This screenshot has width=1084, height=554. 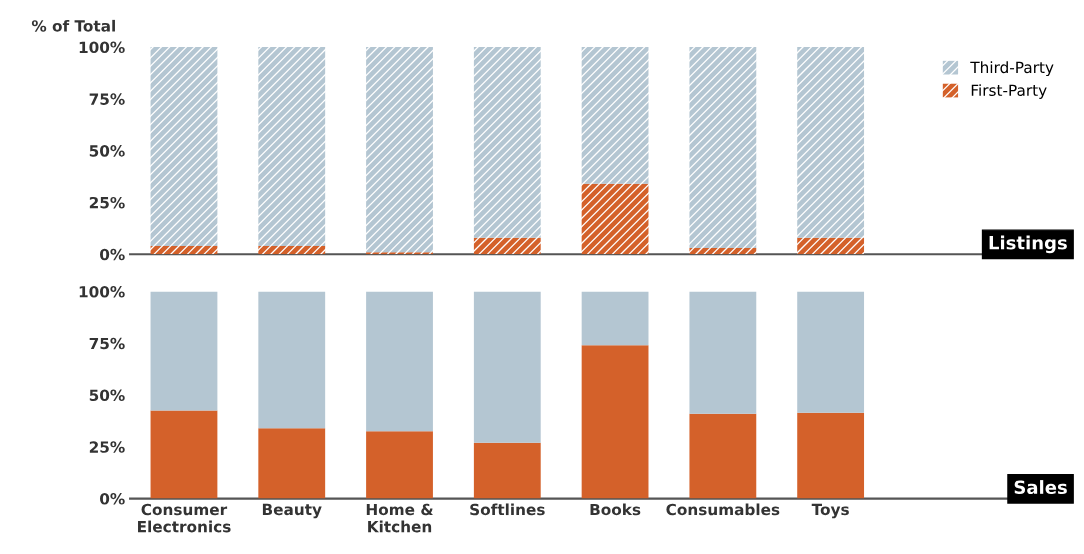 What do you see at coordinates (399, 518) in the screenshot?
I see `x-tick-label: Home & Kitchen` at bounding box center [399, 518].